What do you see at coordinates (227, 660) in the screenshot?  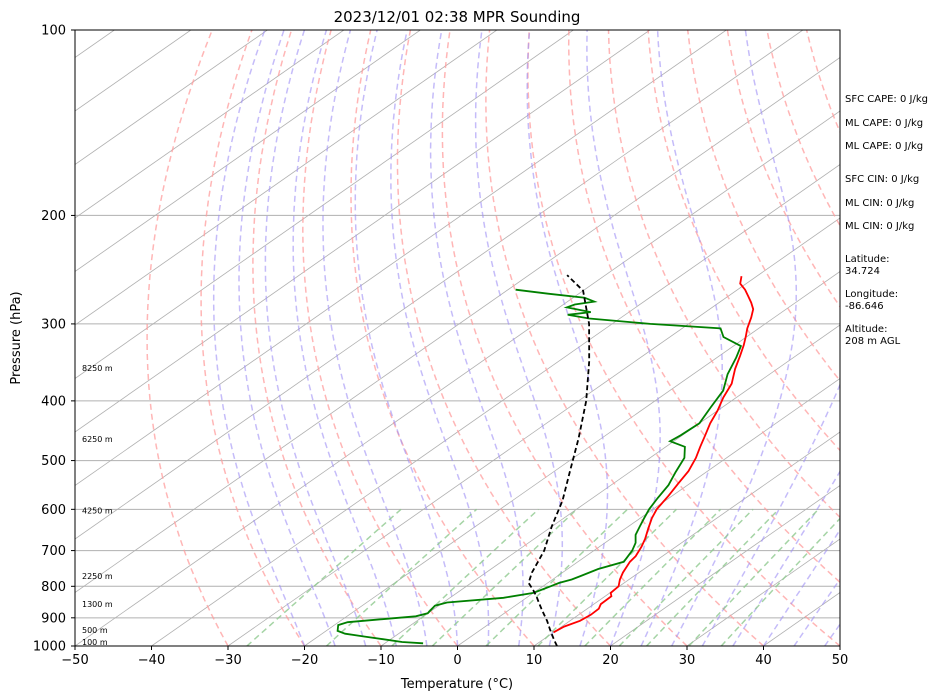 I see `x-tick-label: −30` at bounding box center [227, 660].